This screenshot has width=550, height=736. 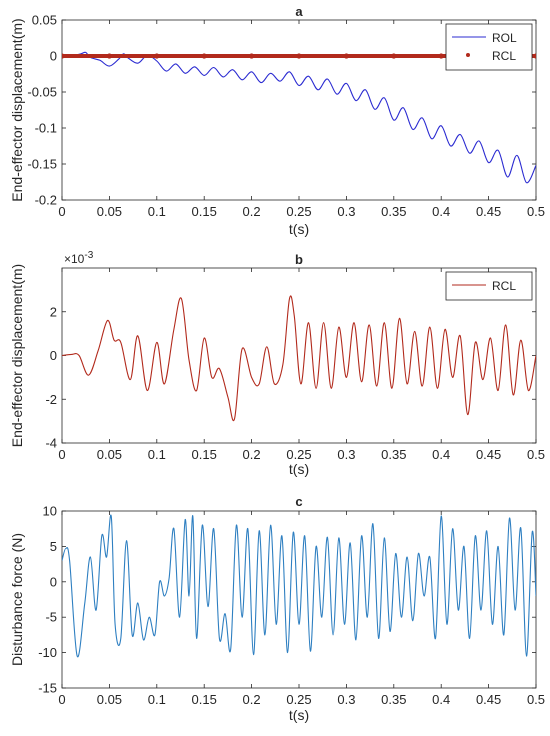 I want to click on y-multiplier: ×10⁻³, so click(x=79, y=258).